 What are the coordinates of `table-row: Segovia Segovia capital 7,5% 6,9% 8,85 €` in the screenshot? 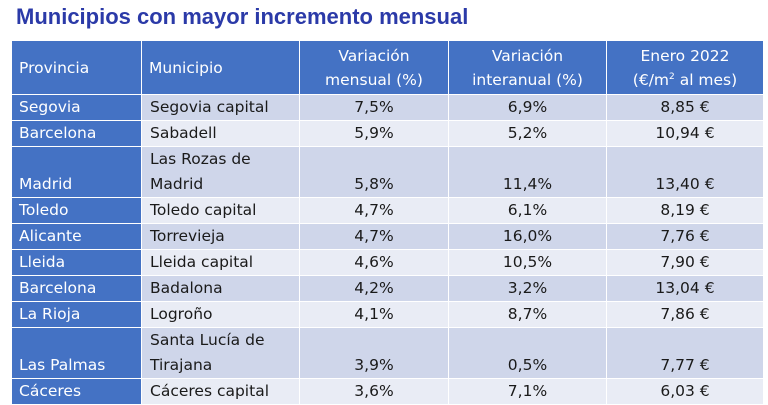 It's located at (387, 107).